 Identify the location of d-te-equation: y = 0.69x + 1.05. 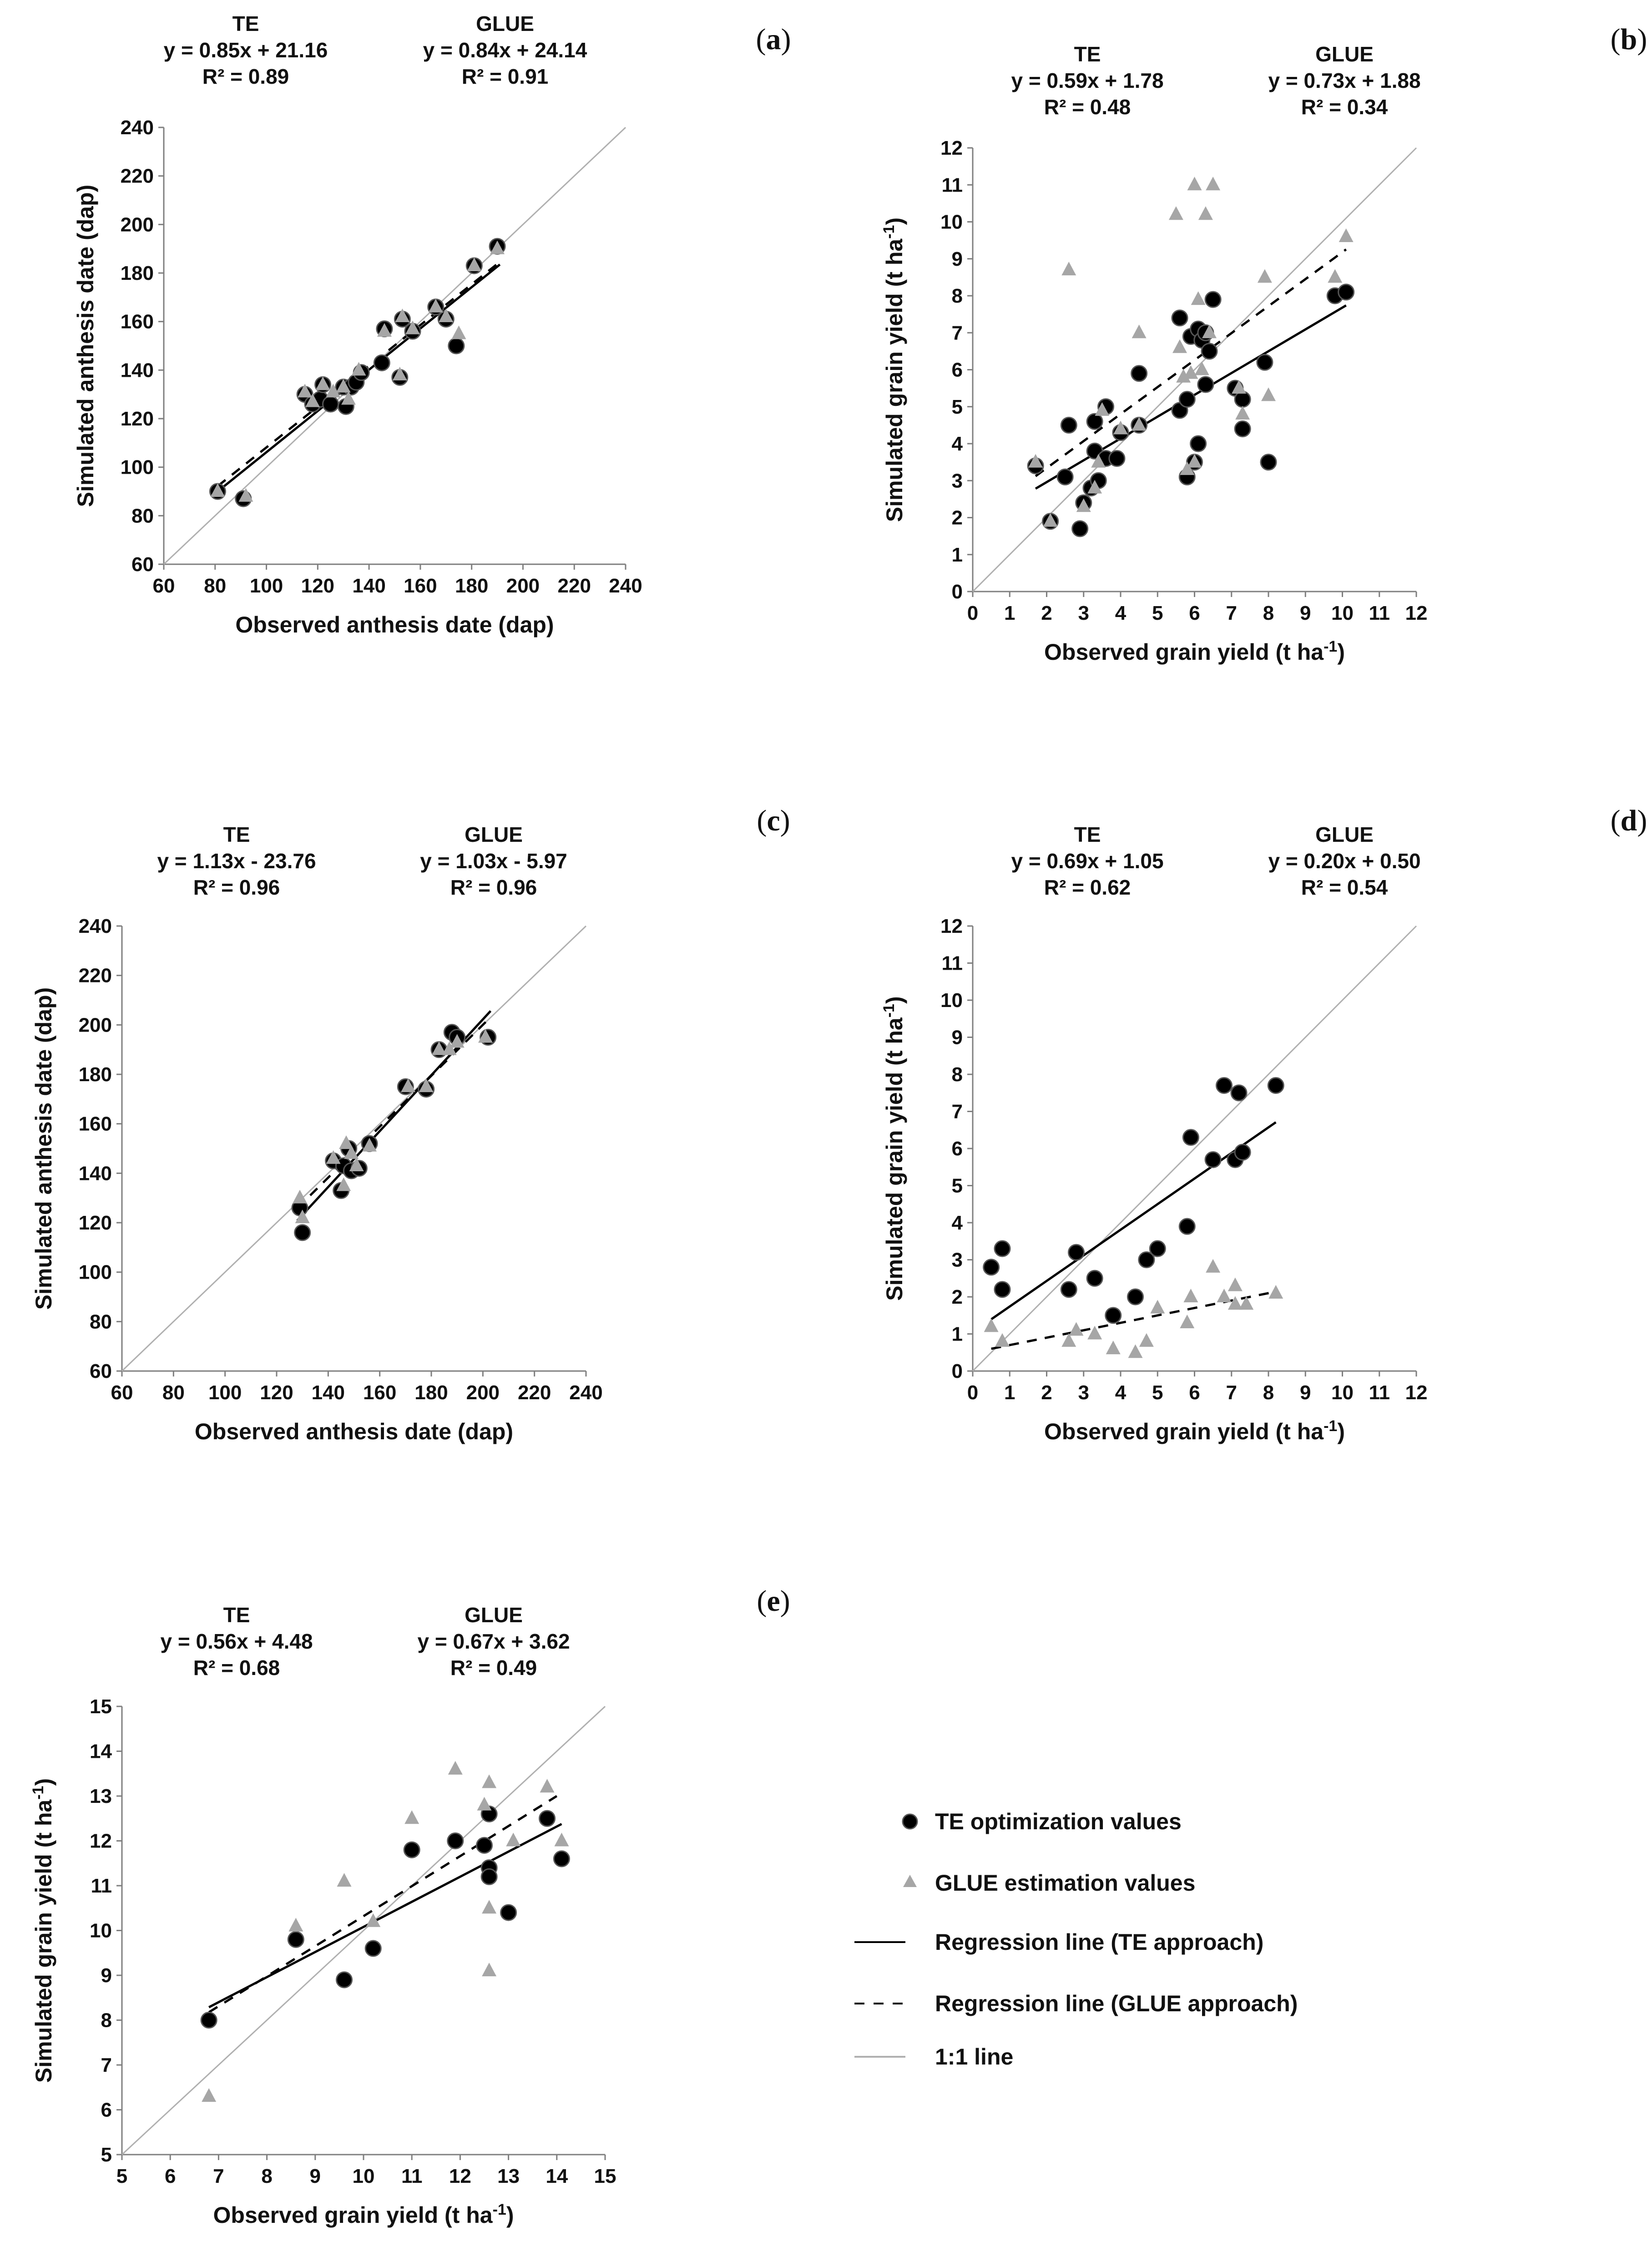
(1087, 861).